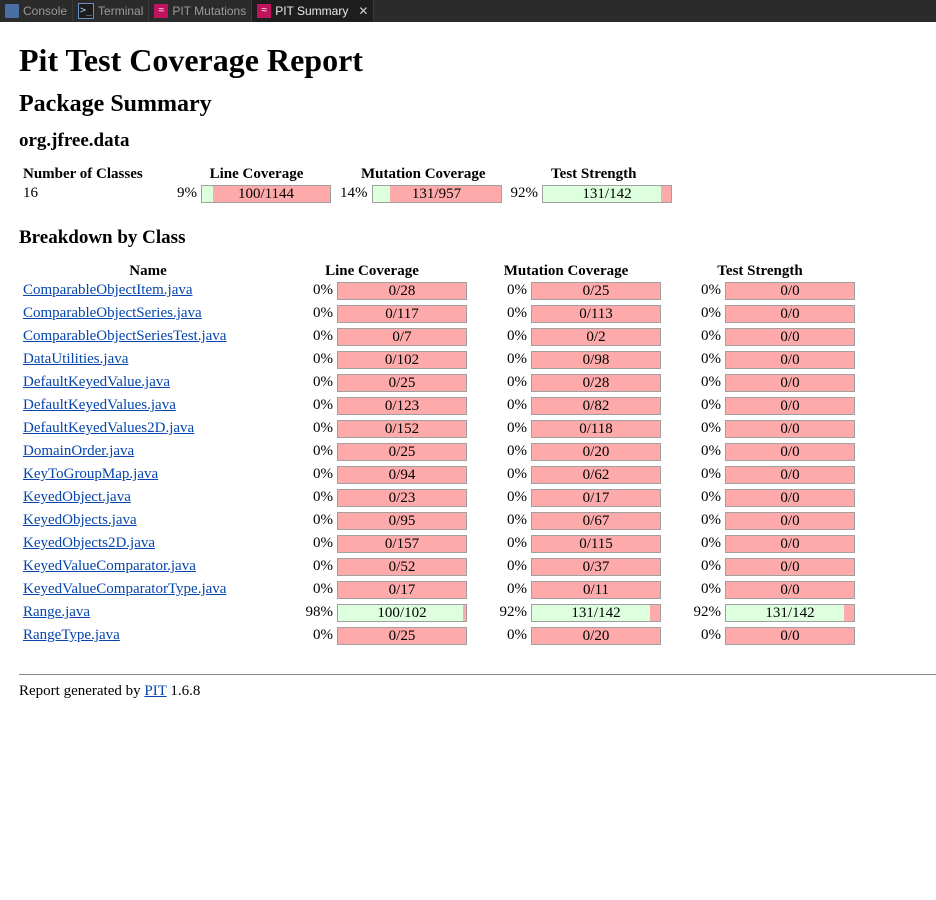  I want to click on coverage-bar-label: 0/17, so click(596, 498).